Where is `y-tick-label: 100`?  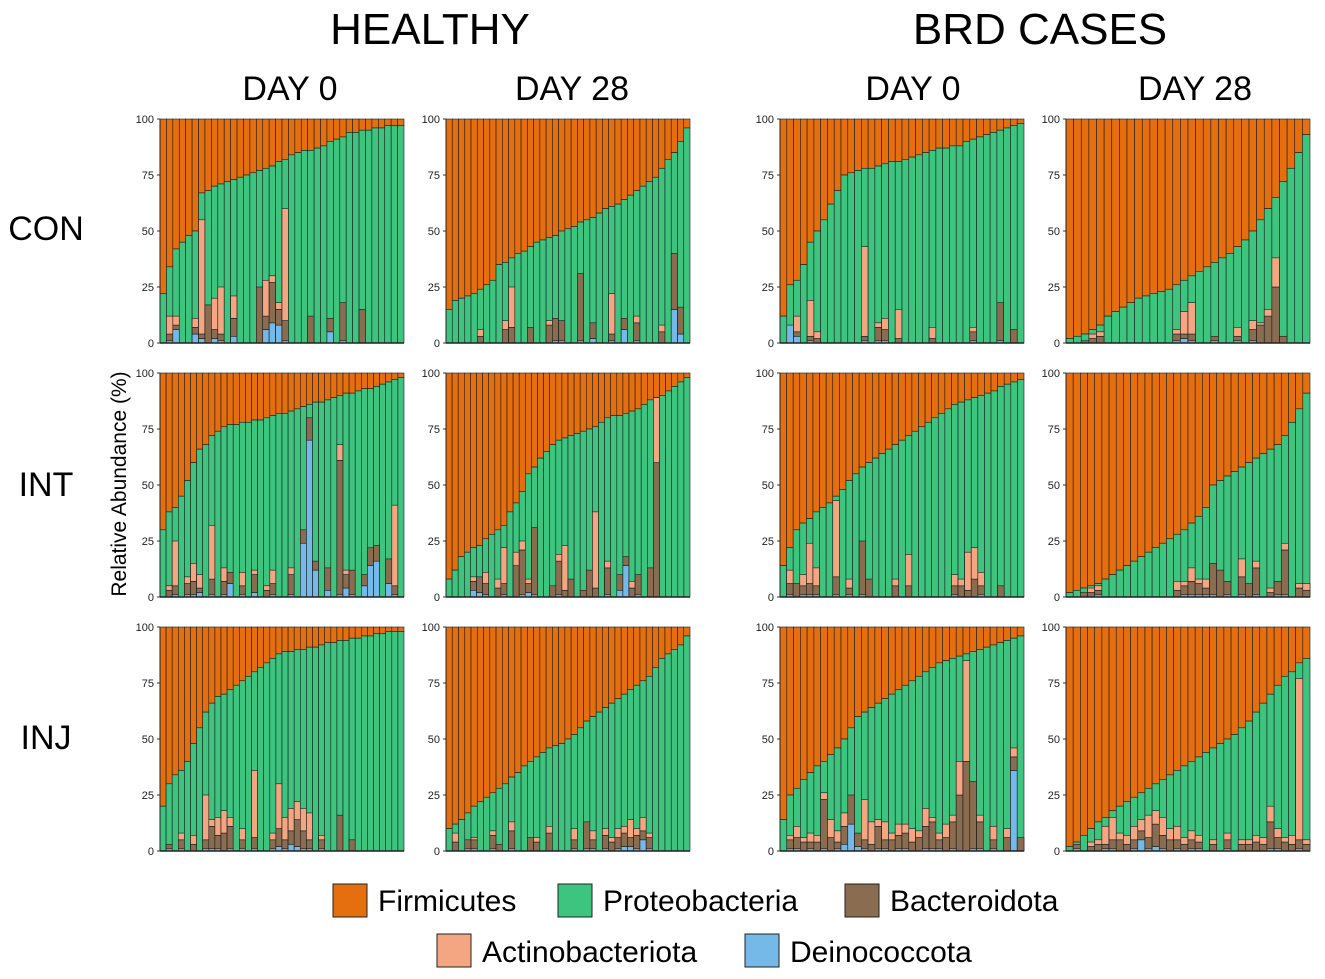 y-tick-label: 100 is located at coordinates (765, 374).